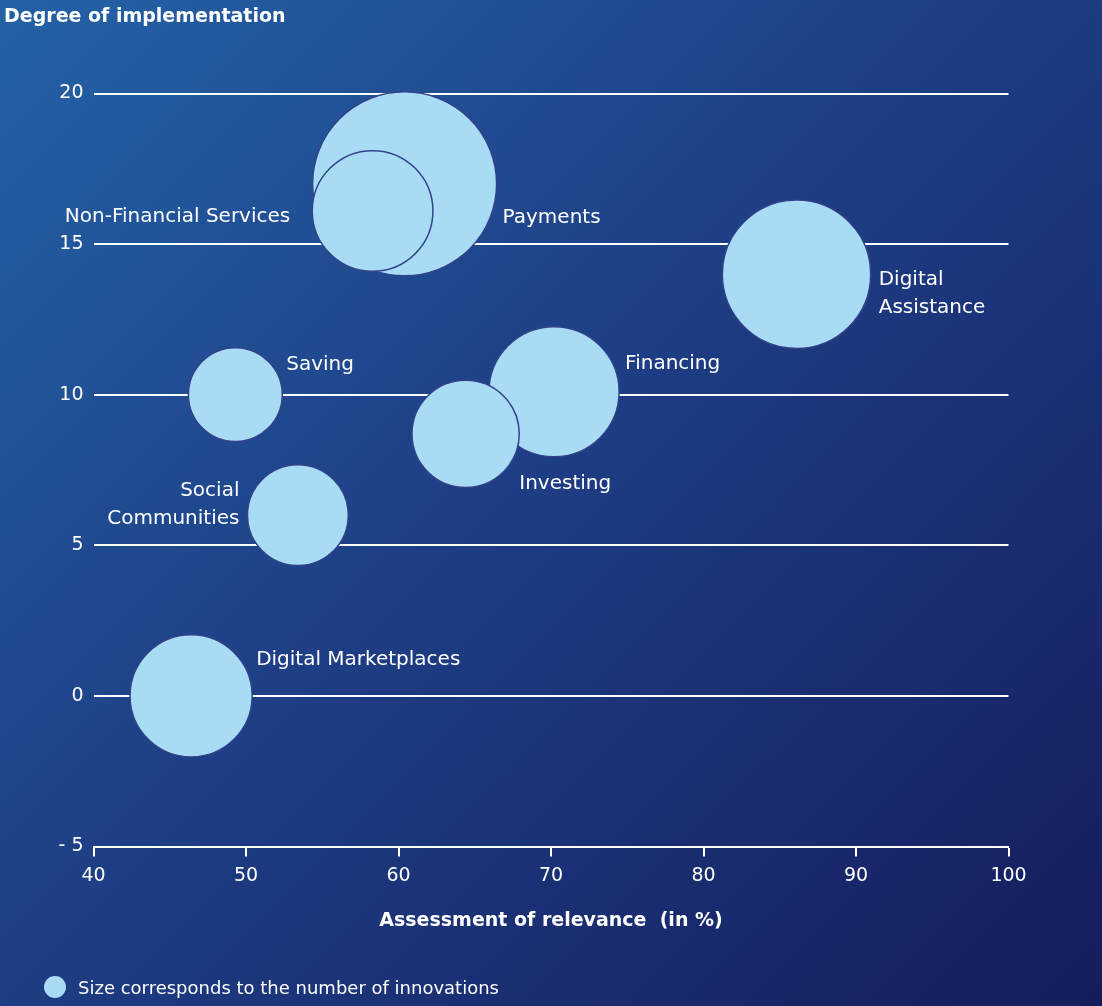 This screenshot has width=1102, height=1006. Describe the element at coordinates (71, 844) in the screenshot. I see `y-tick-label: - 5` at that location.